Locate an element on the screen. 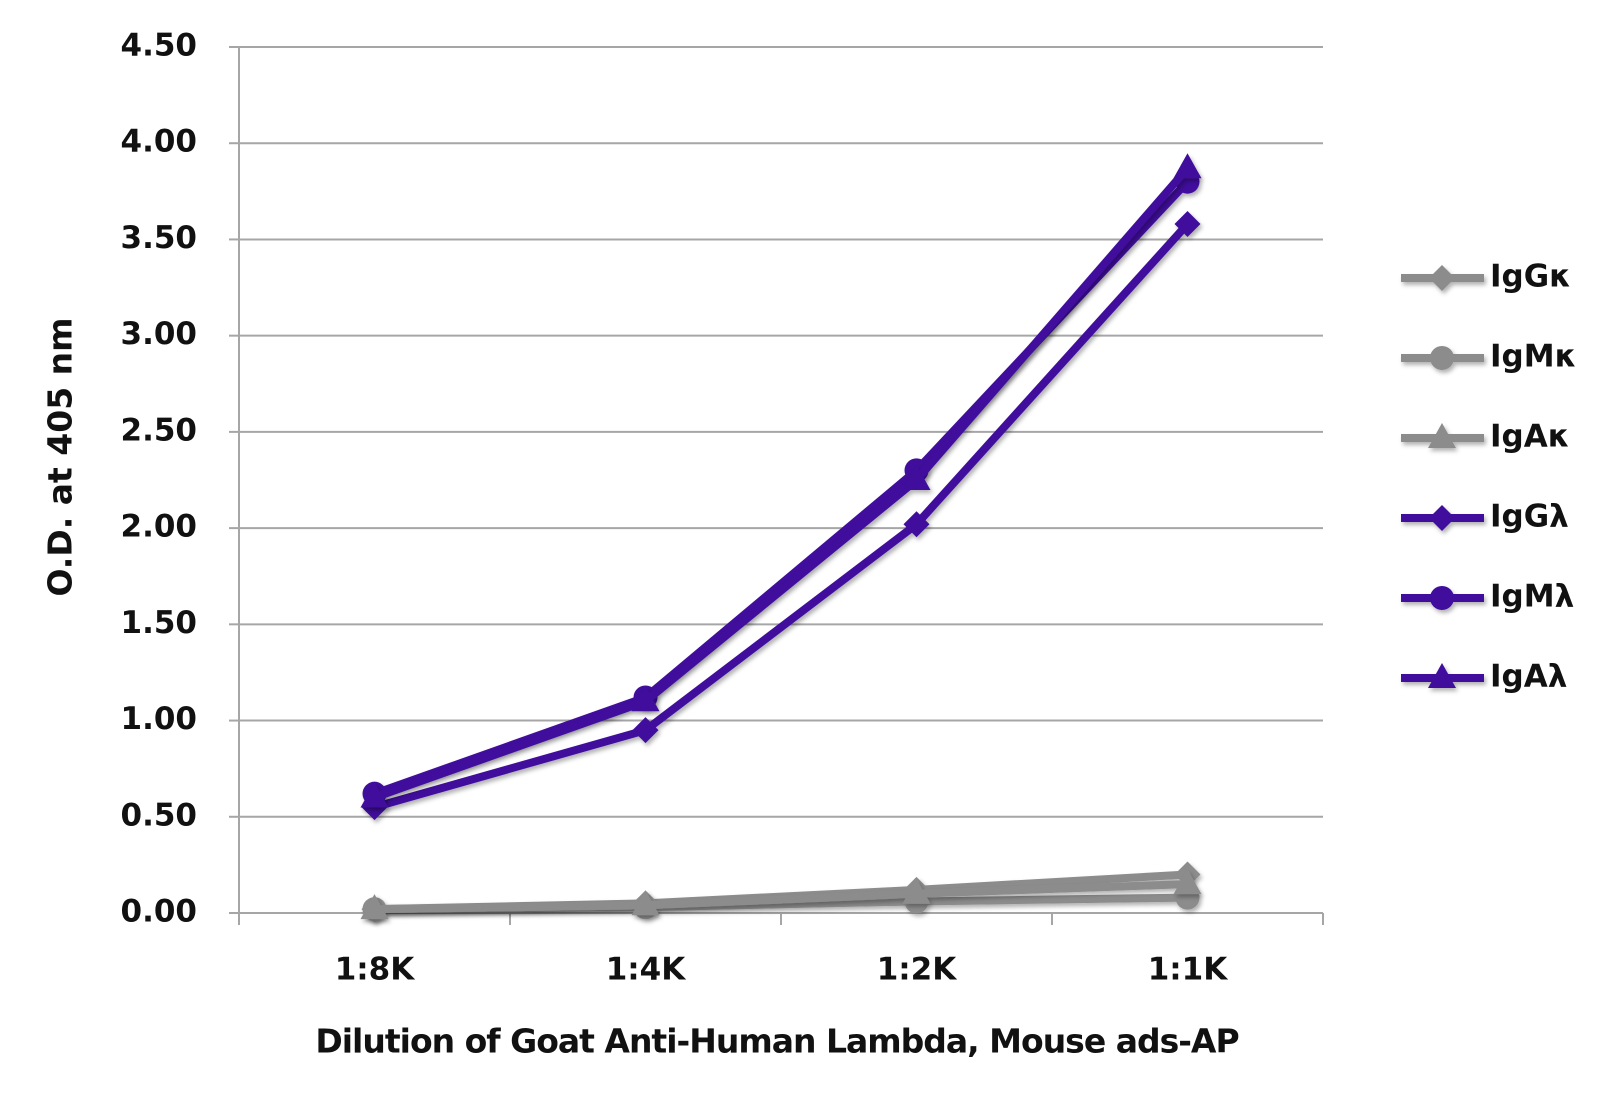 The image size is (1619, 1106). y-tick-label: 2.00 is located at coordinates (159, 527).